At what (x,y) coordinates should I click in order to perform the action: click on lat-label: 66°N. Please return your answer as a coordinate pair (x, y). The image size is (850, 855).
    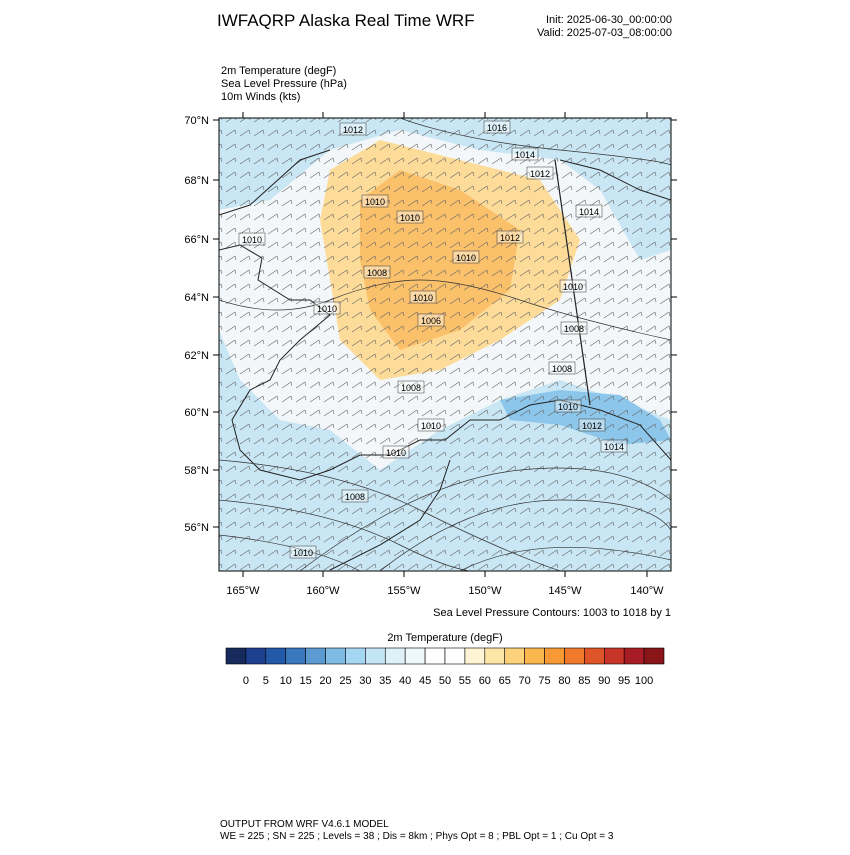
    Looking at the image, I should click on (196, 240).